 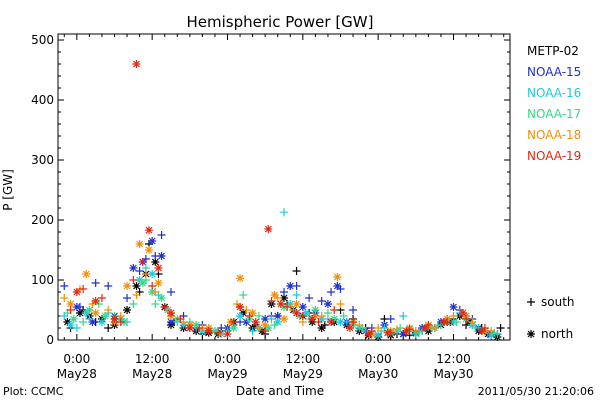 I want to click on legend-entry-noaa-15: NOAA-15, so click(x=554, y=72).